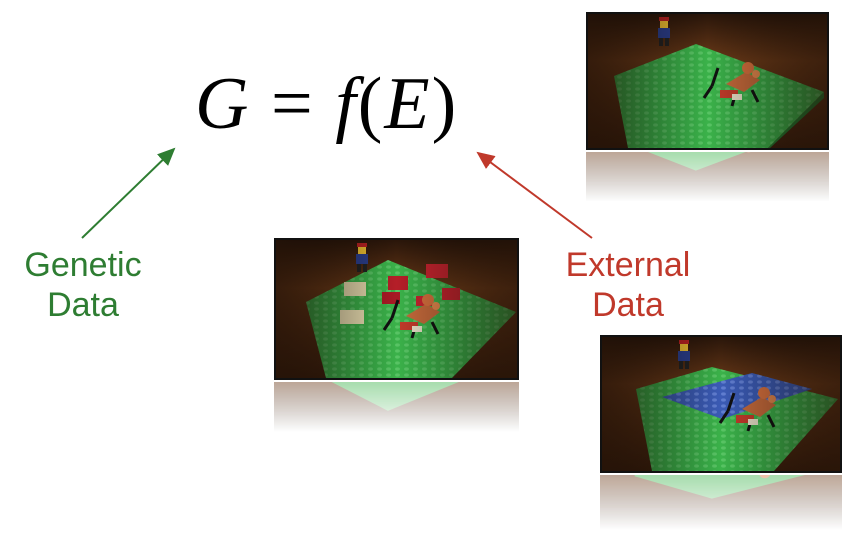 The height and width of the screenshot is (540, 847). I want to click on lego-water-reflection, so click(721, 502).